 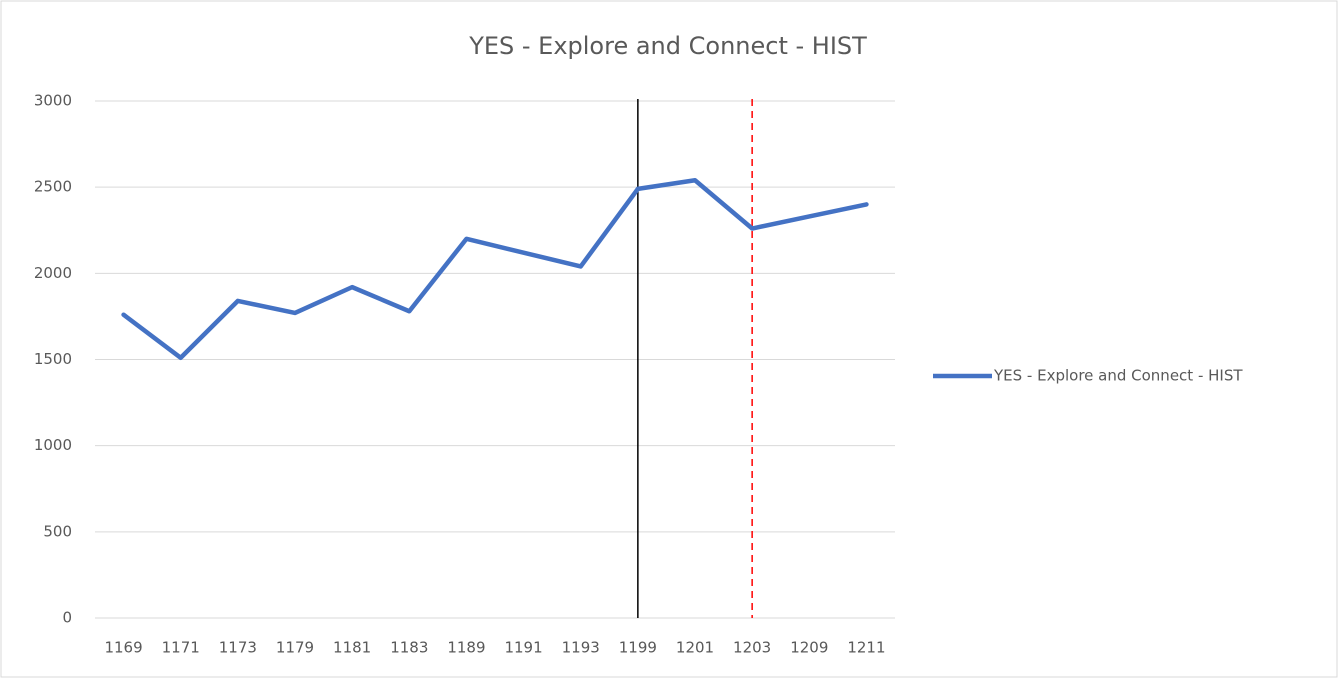 I want to click on y-tick-label: 1000, so click(x=53, y=445).